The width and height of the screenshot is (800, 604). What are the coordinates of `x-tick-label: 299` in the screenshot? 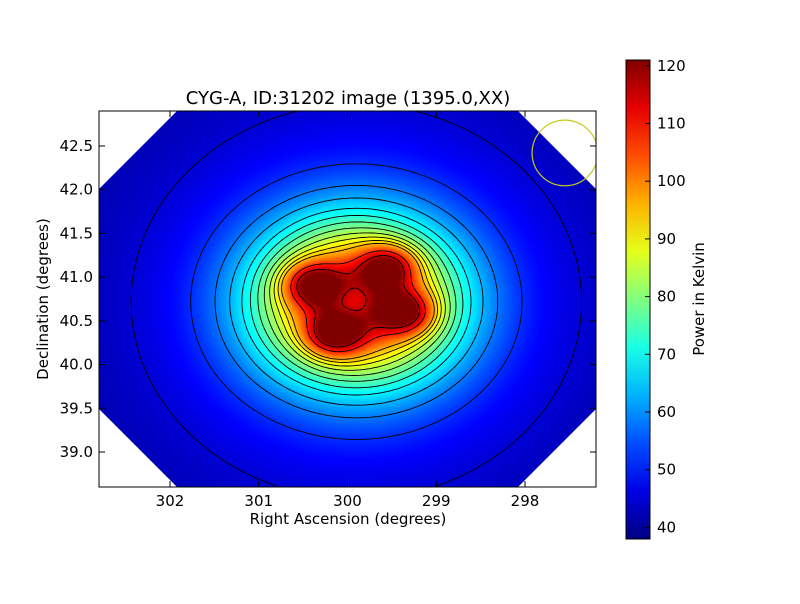 It's located at (436, 501).